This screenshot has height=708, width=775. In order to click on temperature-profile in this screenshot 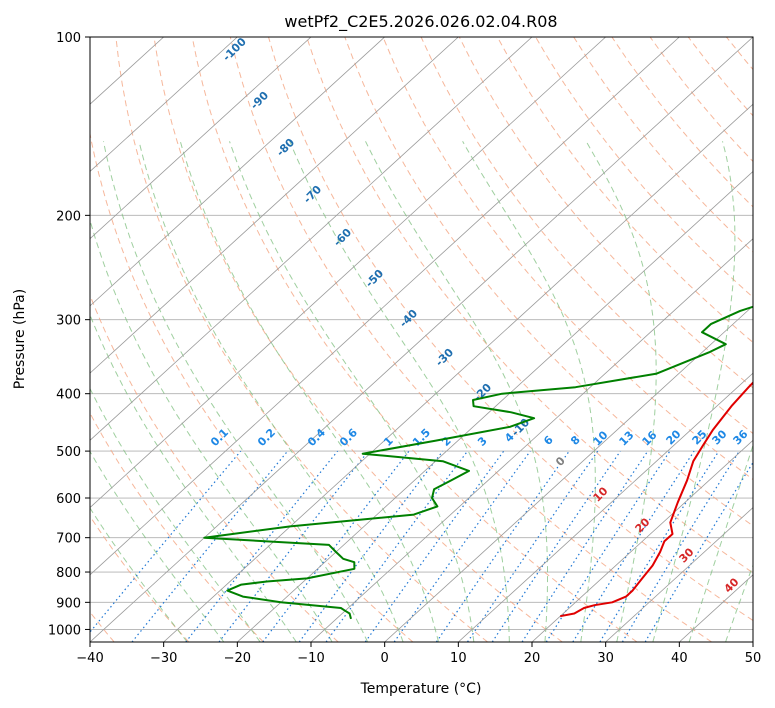, I will do `click(656, 499)`.